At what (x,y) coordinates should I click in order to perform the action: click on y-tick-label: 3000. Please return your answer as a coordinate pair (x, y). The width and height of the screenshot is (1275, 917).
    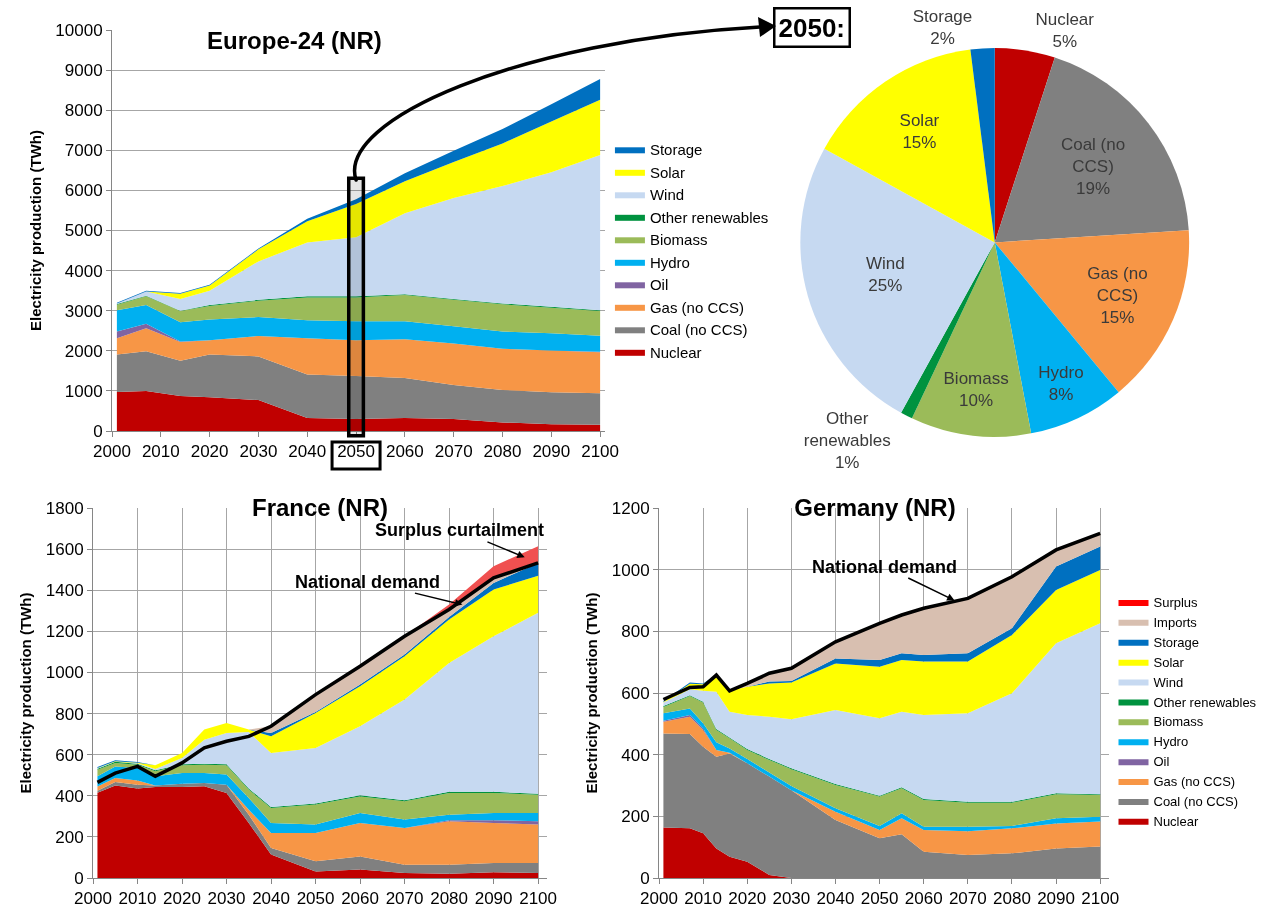
    Looking at the image, I should click on (83, 311).